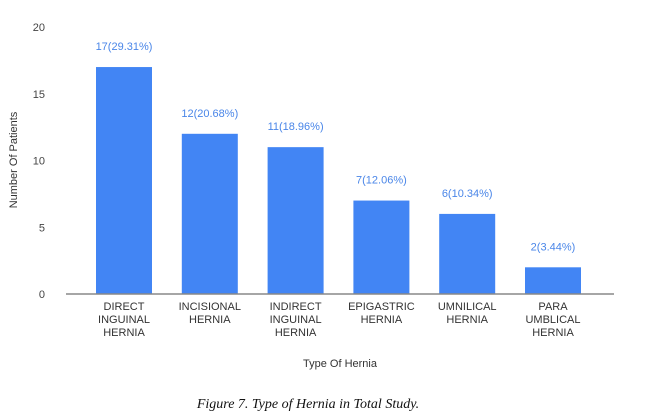 Image resolution: width=666 pixels, height=418 pixels. I want to click on x-tick-label: EPIGASTRIC HERNIA, so click(381, 313).